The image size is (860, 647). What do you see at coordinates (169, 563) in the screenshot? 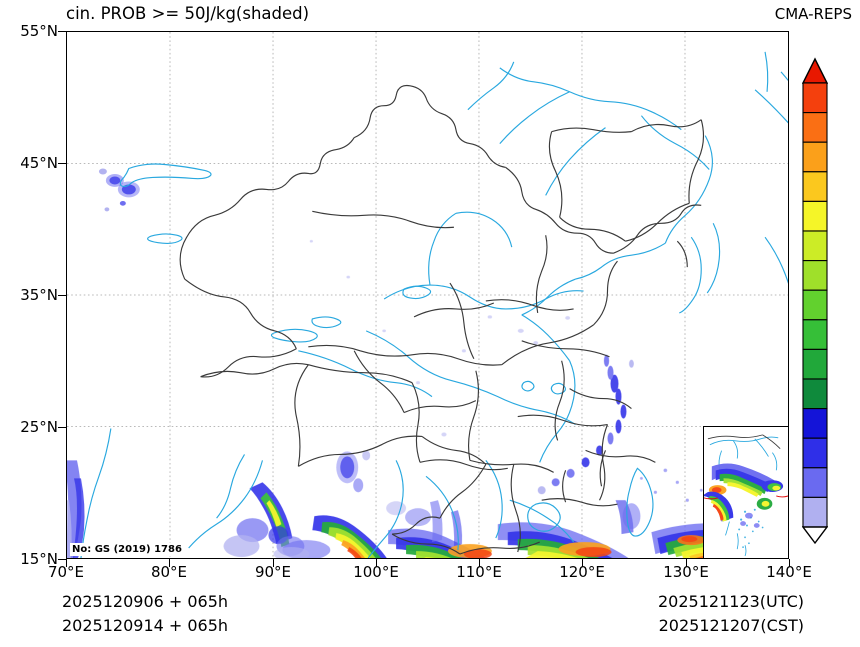
I see `xtick-mark-80e` at bounding box center [169, 563].